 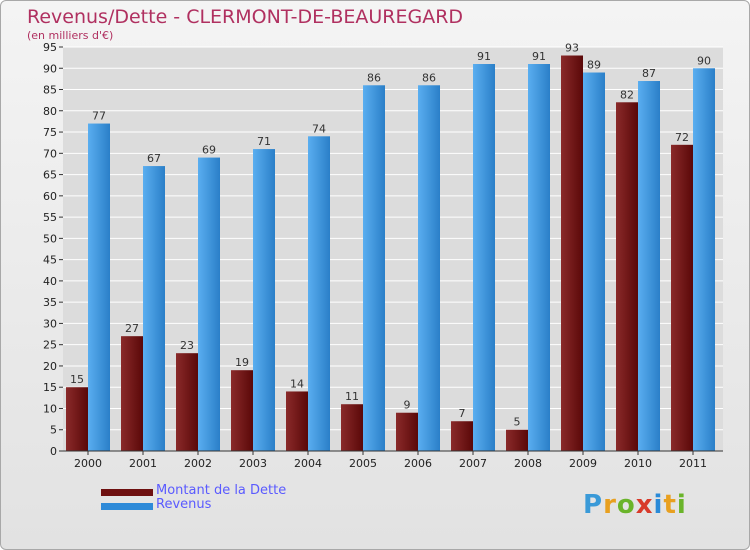 What do you see at coordinates (253, 463) in the screenshot?
I see `x-tick-label: 2003` at bounding box center [253, 463].